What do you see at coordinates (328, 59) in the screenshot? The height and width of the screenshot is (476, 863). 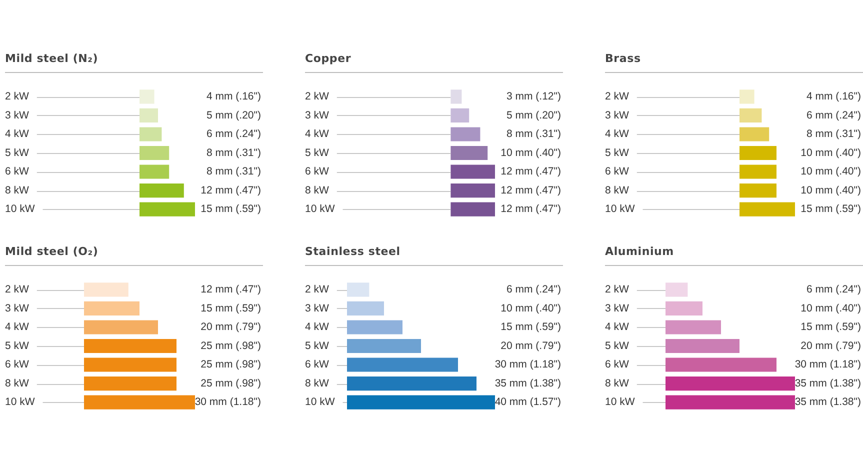 I see `text: Copper` at bounding box center [328, 59].